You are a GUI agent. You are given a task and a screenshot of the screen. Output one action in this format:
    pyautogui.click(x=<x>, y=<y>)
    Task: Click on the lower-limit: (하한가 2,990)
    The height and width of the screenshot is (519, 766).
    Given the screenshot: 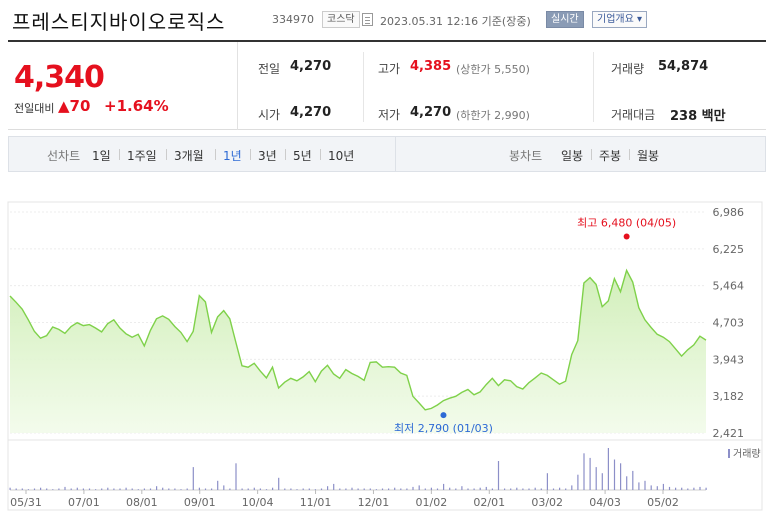 What is the action you would take?
    pyautogui.click(x=493, y=115)
    